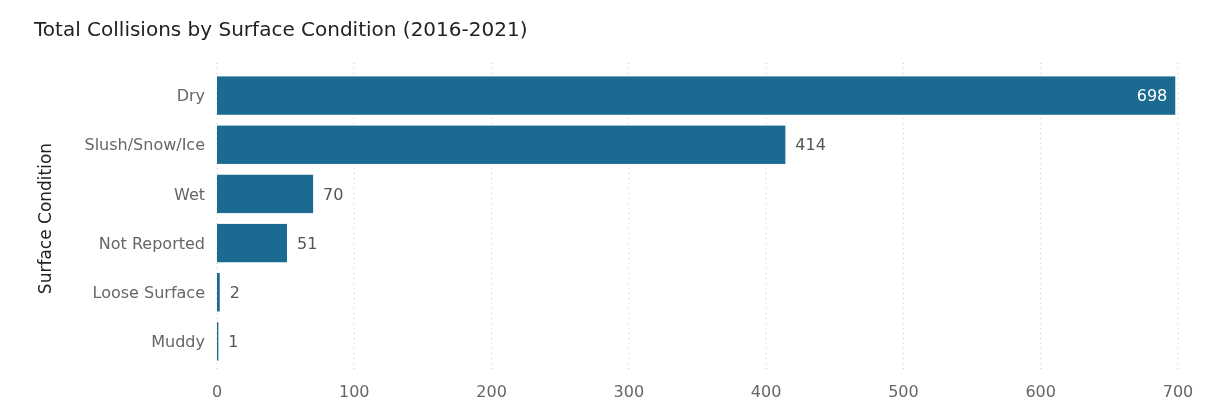 The height and width of the screenshot is (417, 1207). I want to click on y-tick-label: Muddy, so click(178, 342).